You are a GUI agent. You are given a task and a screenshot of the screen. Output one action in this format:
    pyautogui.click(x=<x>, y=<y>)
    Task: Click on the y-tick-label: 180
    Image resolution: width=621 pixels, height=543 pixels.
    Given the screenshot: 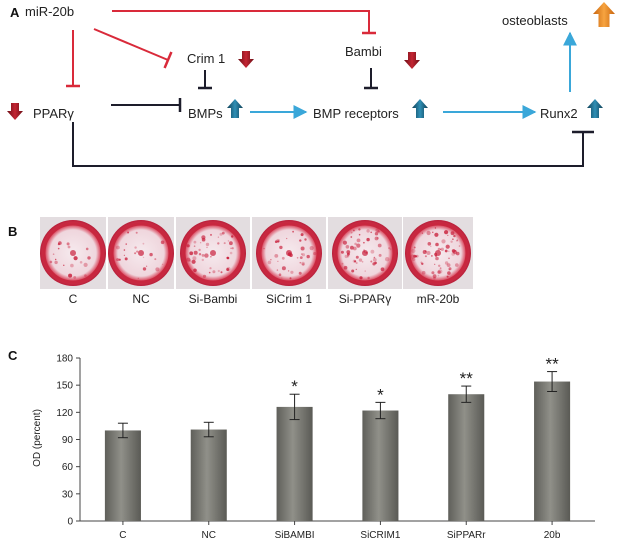 What is the action you would take?
    pyautogui.click(x=64, y=359)
    